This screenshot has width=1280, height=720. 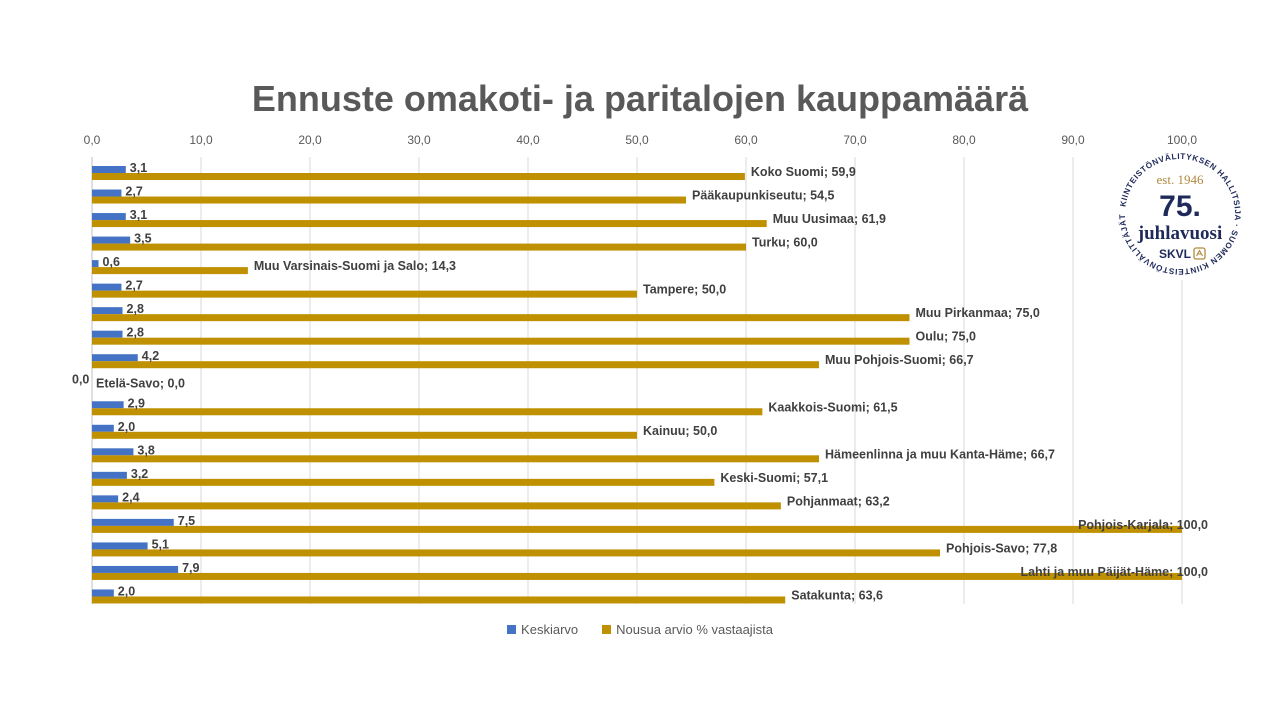 I want to click on x-tick-label: 30,0, so click(x=419, y=140).